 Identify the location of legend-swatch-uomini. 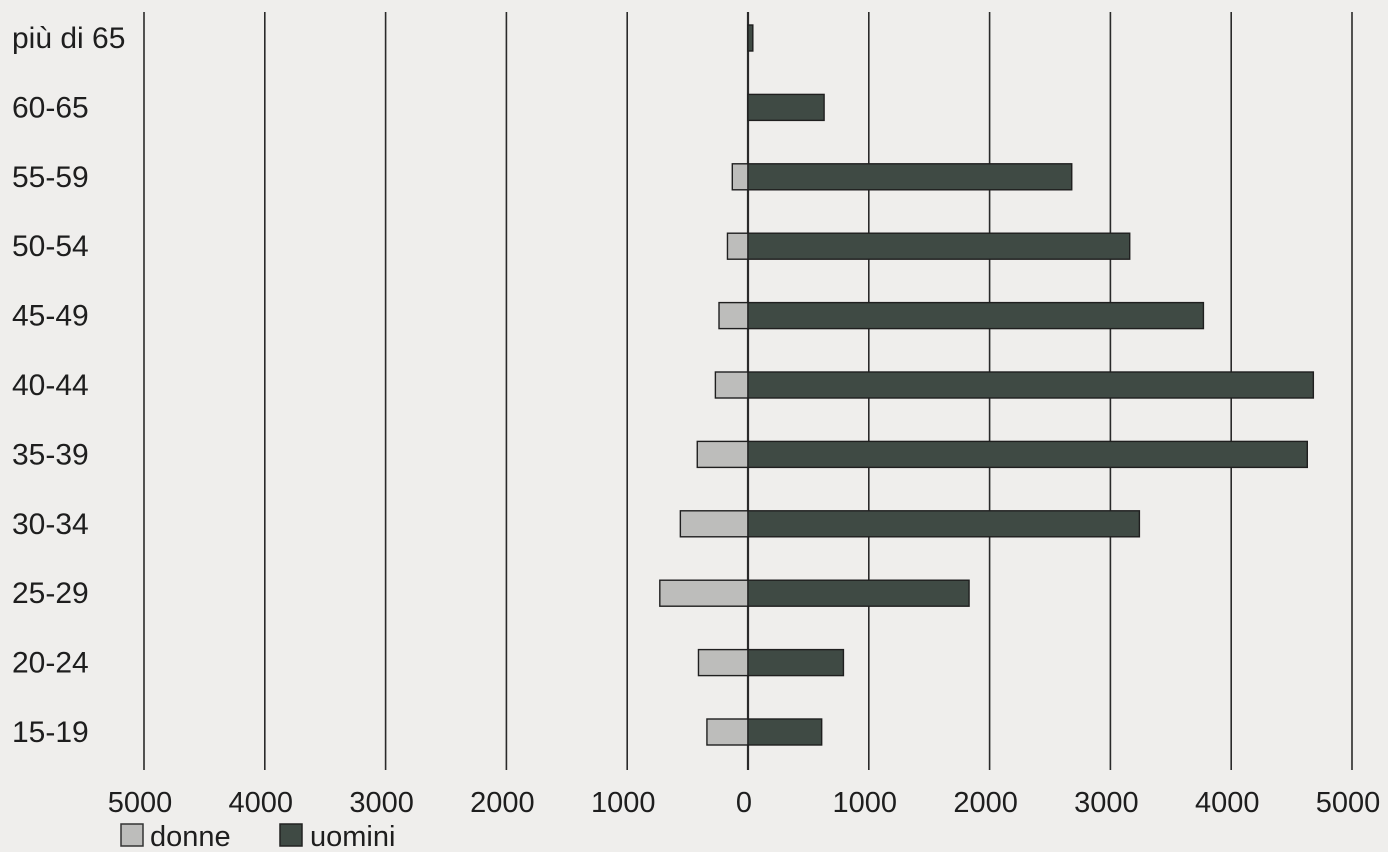
(291, 835).